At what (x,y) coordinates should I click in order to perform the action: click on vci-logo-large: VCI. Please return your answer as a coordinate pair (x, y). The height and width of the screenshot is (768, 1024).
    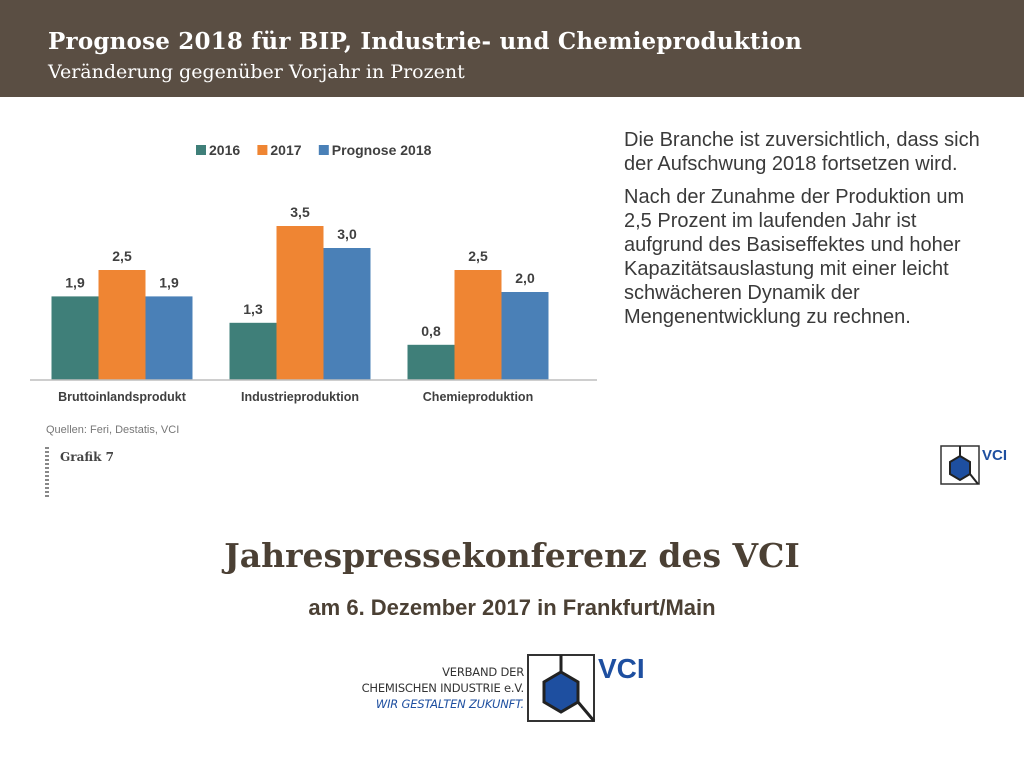
    Looking at the image, I should click on (586, 687).